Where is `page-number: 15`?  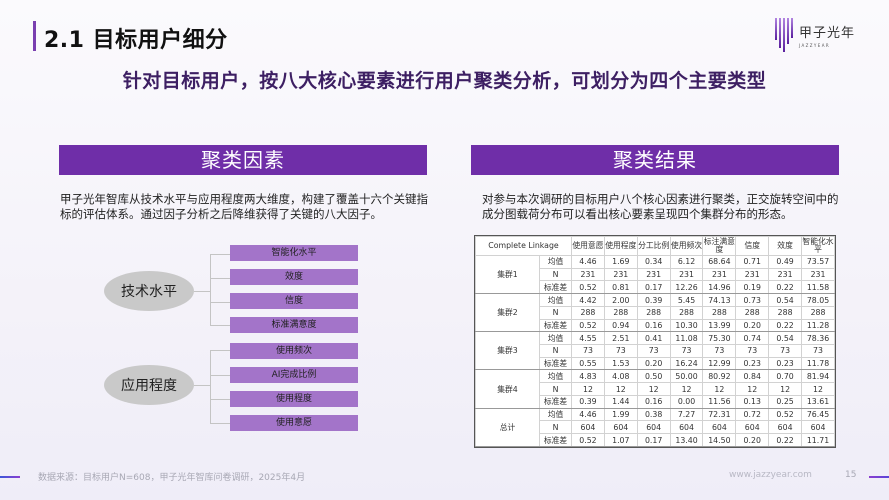 page-number: 15 is located at coordinates (851, 475).